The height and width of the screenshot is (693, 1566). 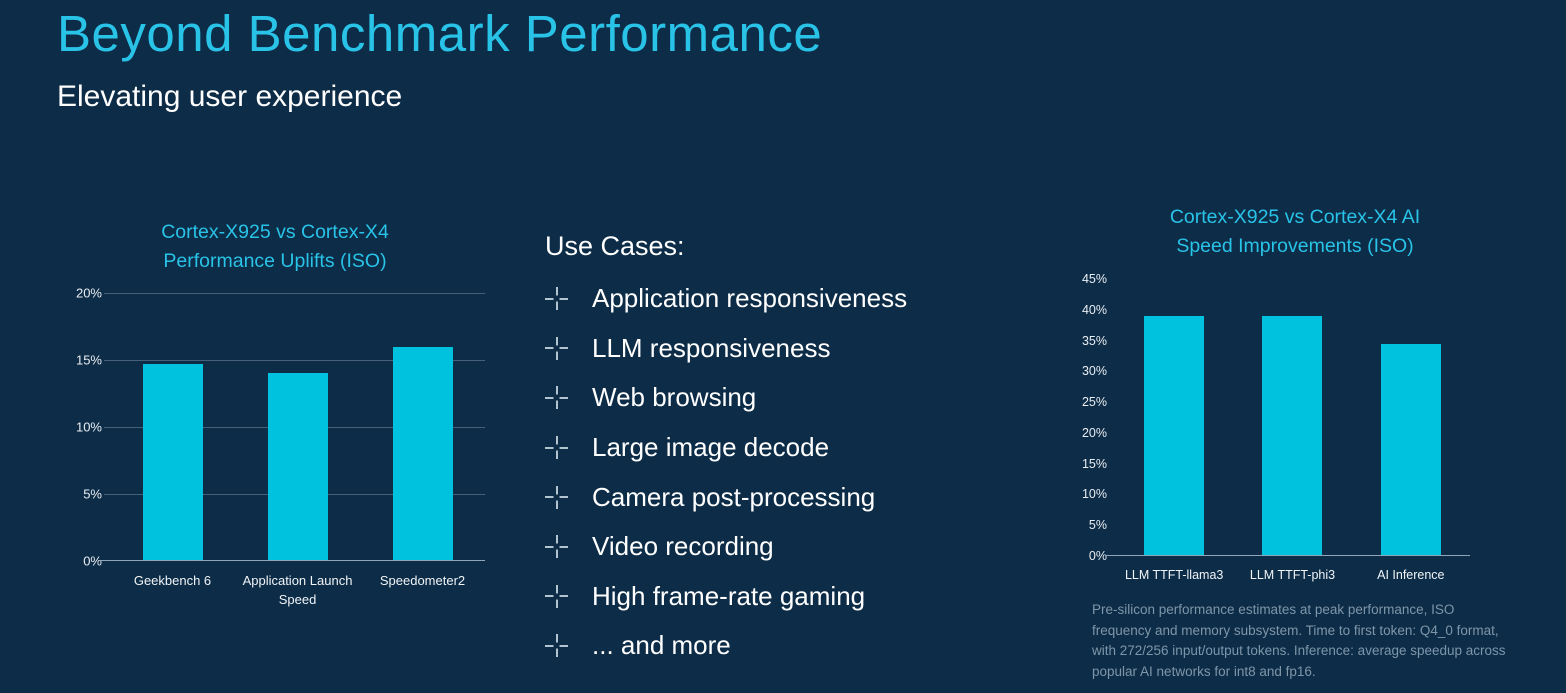 I want to click on use-case-item: Large image decode, so click(x=790, y=448).